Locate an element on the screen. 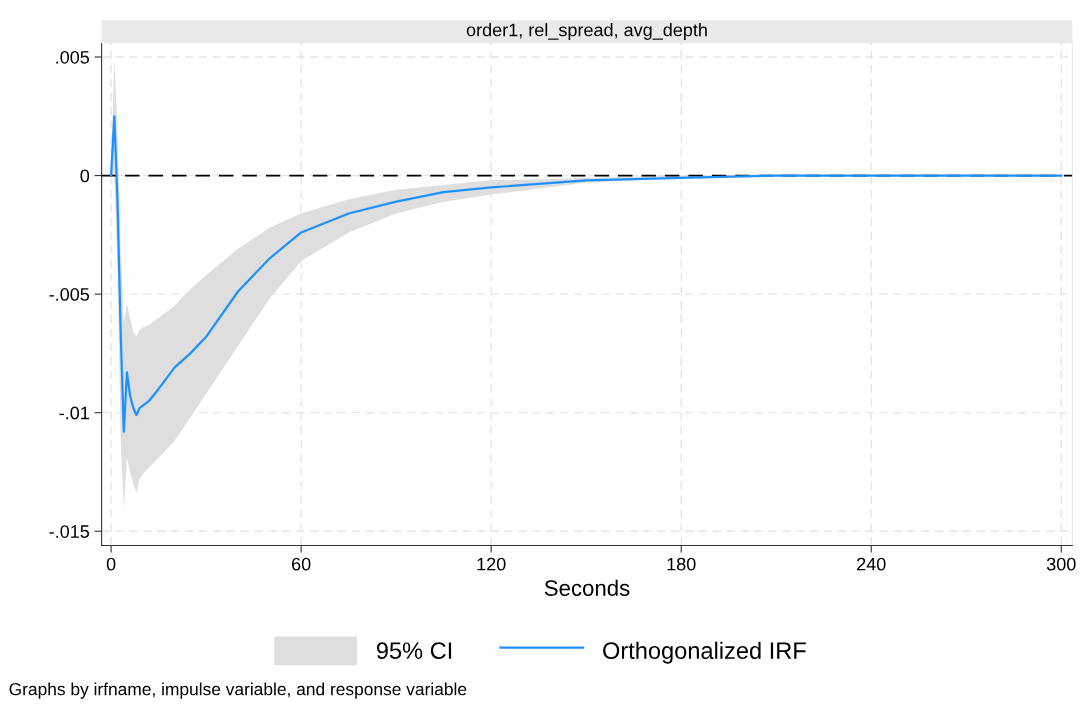 The height and width of the screenshot is (713, 1081). x-tick-label: 120 is located at coordinates (491, 564).